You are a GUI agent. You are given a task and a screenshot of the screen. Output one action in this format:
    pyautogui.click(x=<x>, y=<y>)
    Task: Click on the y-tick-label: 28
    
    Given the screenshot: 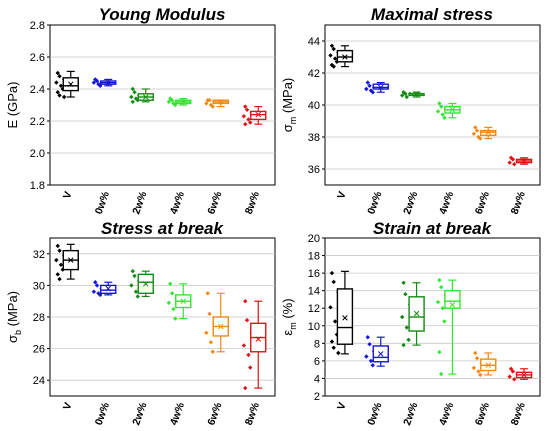 What is the action you would take?
    pyautogui.click(x=39, y=318)
    